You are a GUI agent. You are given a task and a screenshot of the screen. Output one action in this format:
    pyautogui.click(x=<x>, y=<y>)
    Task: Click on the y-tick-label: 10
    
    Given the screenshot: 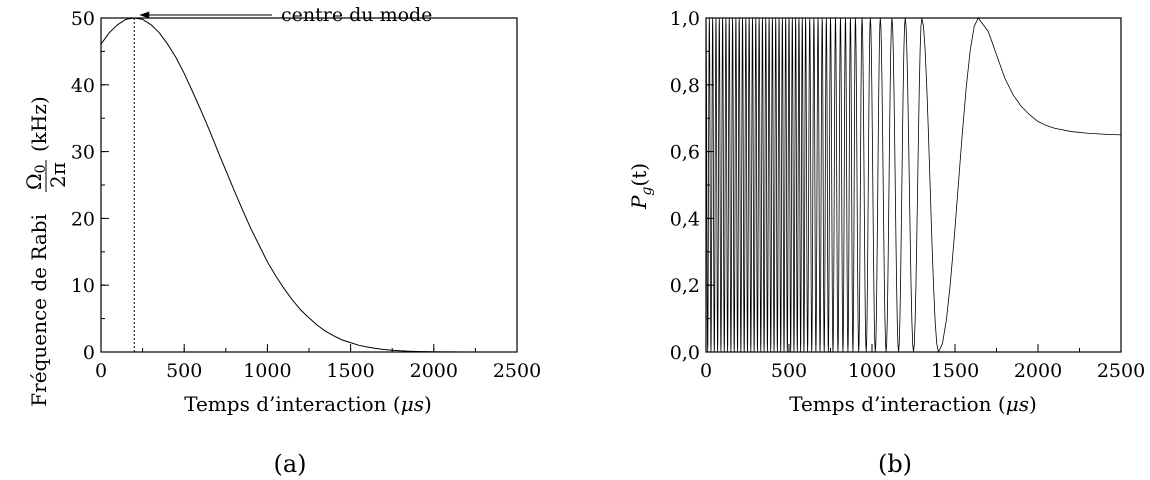 What is the action you would take?
    pyautogui.click(x=83, y=286)
    